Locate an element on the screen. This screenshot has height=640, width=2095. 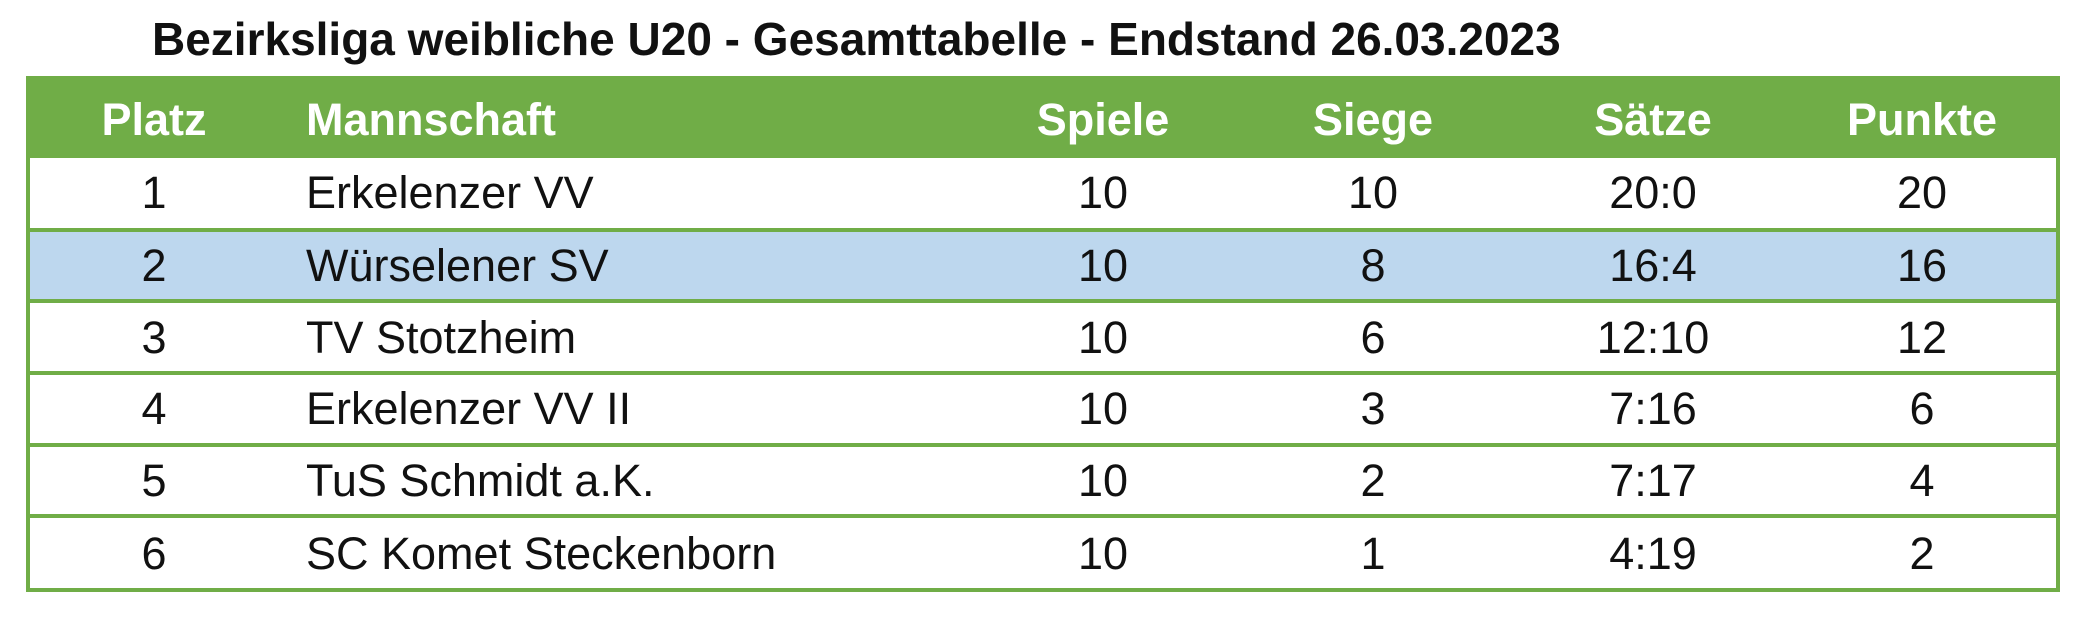
header-platz: Platz is located at coordinates (154, 119).